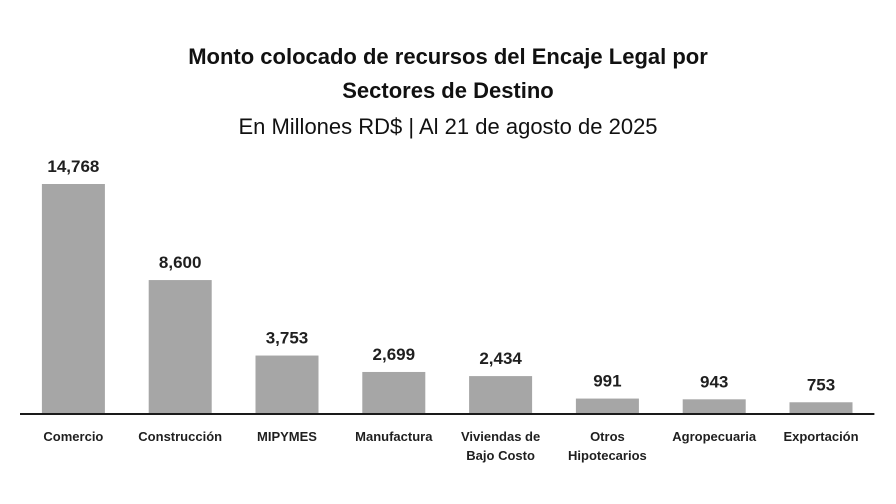  What do you see at coordinates (180, 262) in the screenshot?
I see `data-label: 8,600` at bounding box center [180, 262].